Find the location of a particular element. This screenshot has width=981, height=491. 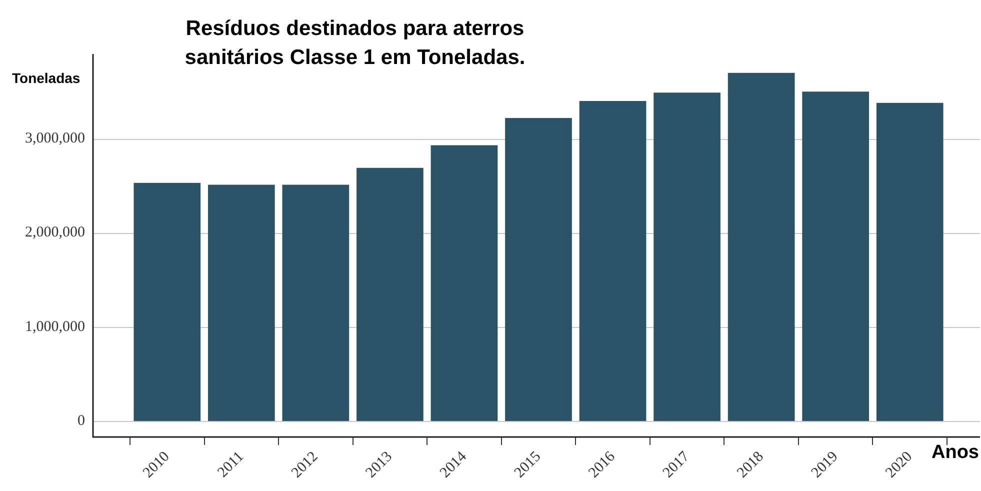

y-axis-title: Toneladas is located at coordinates (46, 78).